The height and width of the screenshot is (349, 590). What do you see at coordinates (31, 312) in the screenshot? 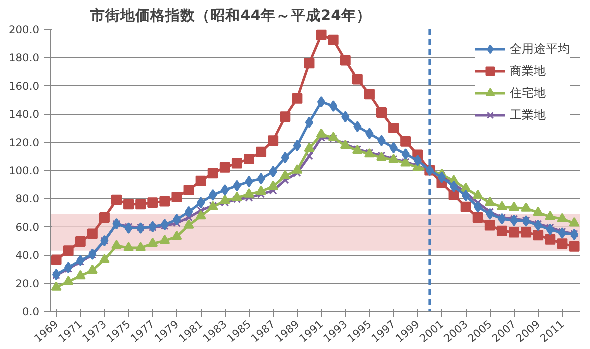
I see `y-tick-label: 0.0` at bounding box center [31, 312].